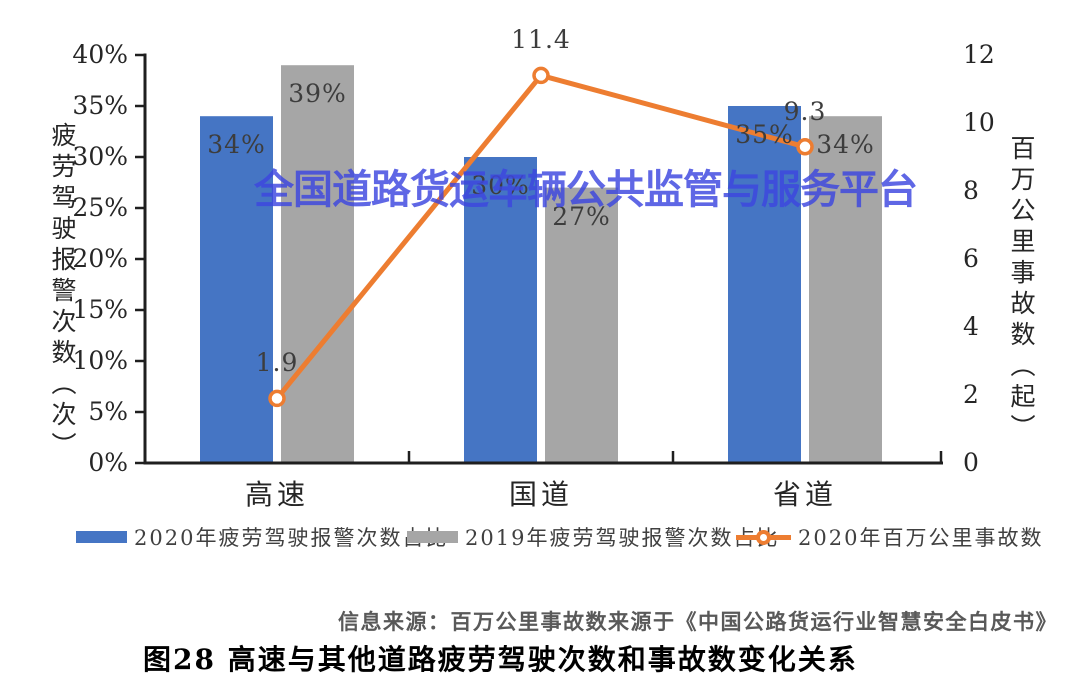  What do you see at coordinates (317, 264) in the screenshot?
I see `bar-2019年疲劳驾驶报警次数占比-高速` at bounding box center [317, 264].